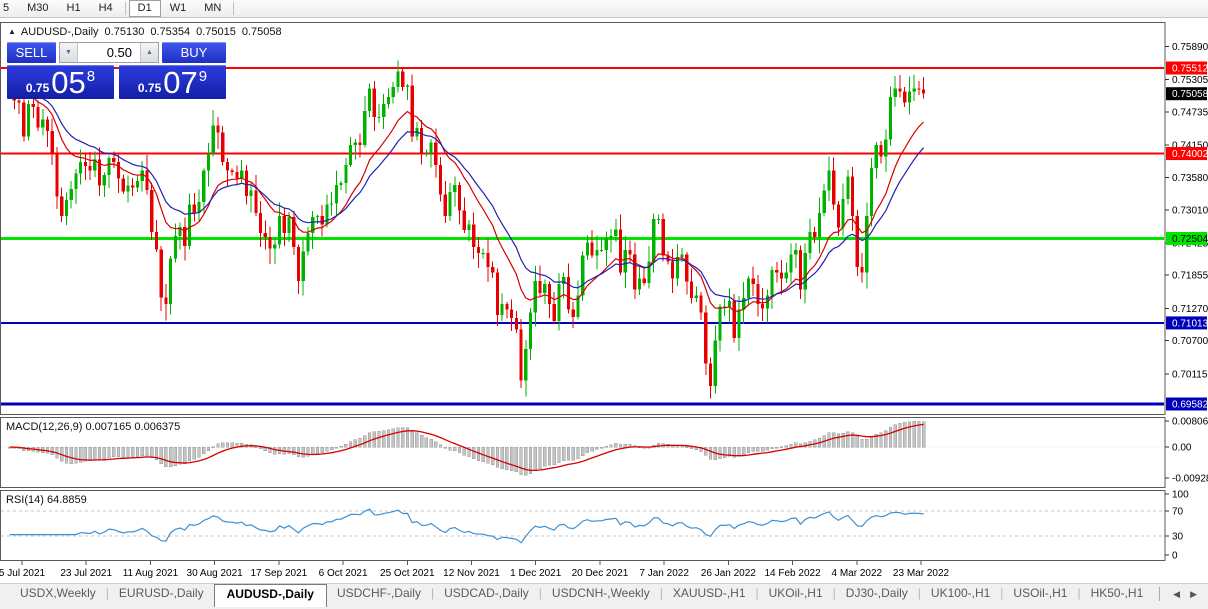 The image size is (1208, 609). Describe the element at coordinates (1190, 404) in the screenshot. I see `svg-text: 0.69582` at that location.